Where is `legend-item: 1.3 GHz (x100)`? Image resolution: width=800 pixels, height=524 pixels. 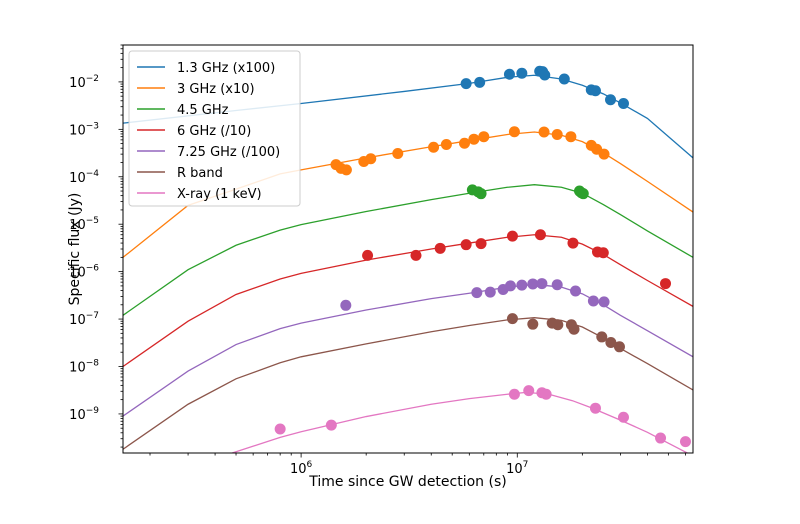 legend-item: 1.3 GHz (x100) is located at coordinates (206, 68).